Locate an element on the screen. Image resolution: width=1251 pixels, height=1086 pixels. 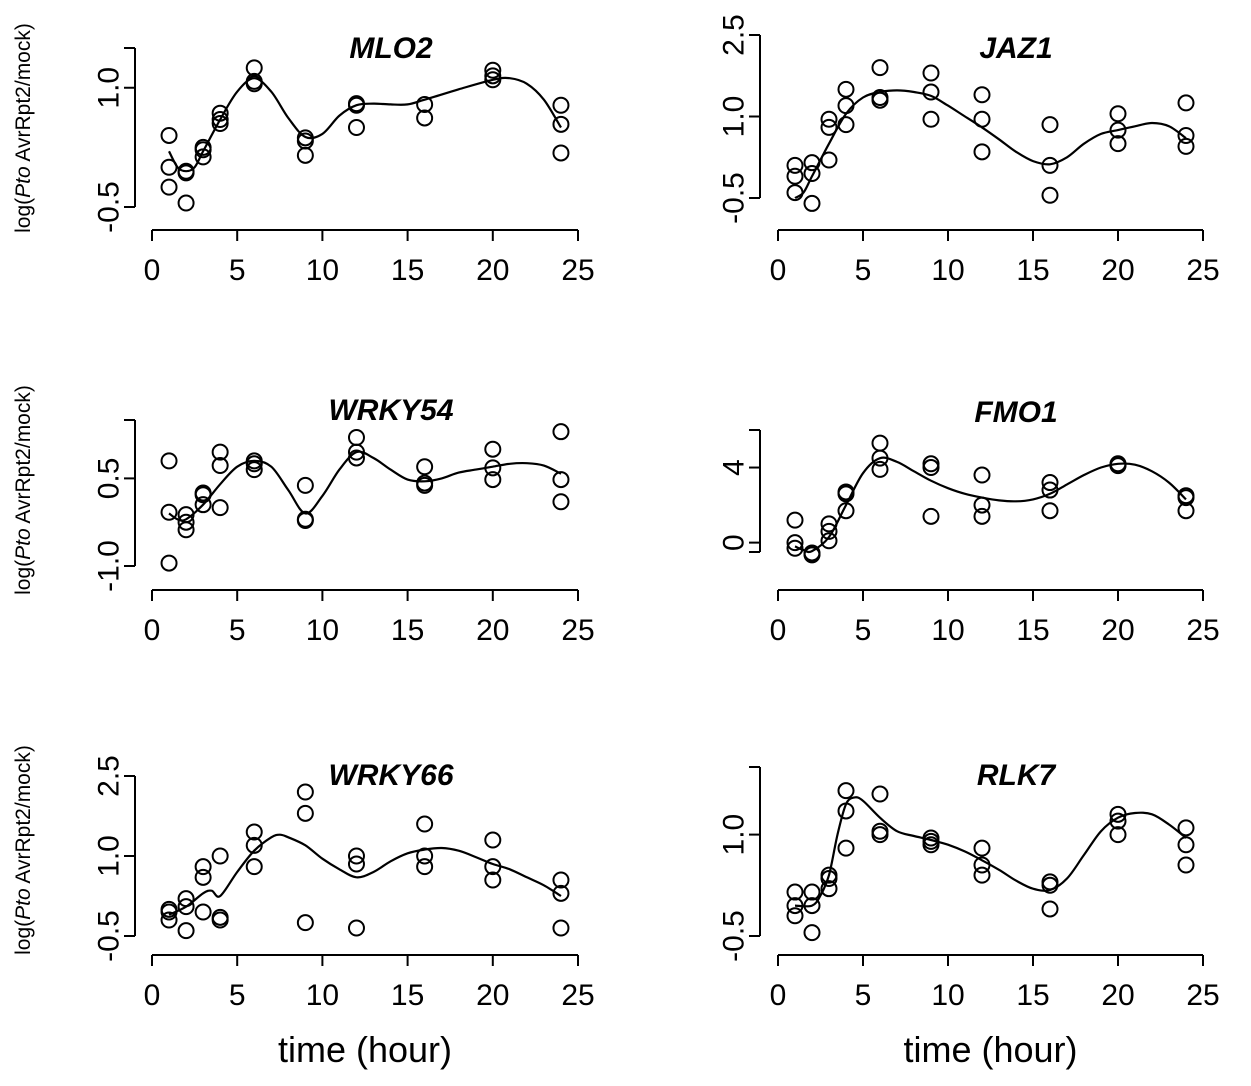
y-axis-label-prefix: log( is located at coordinates (23, 577).